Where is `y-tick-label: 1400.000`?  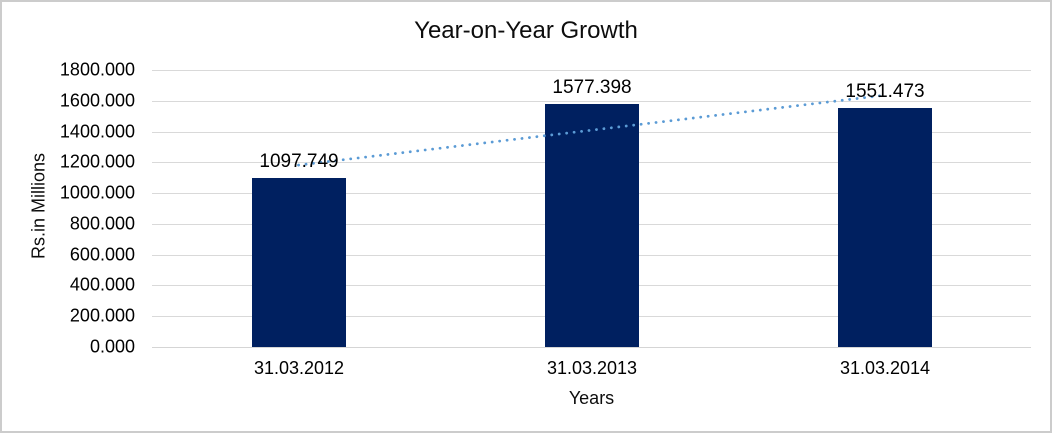 y-tick-label: 1400.000 is located at coordinates (97, 131).